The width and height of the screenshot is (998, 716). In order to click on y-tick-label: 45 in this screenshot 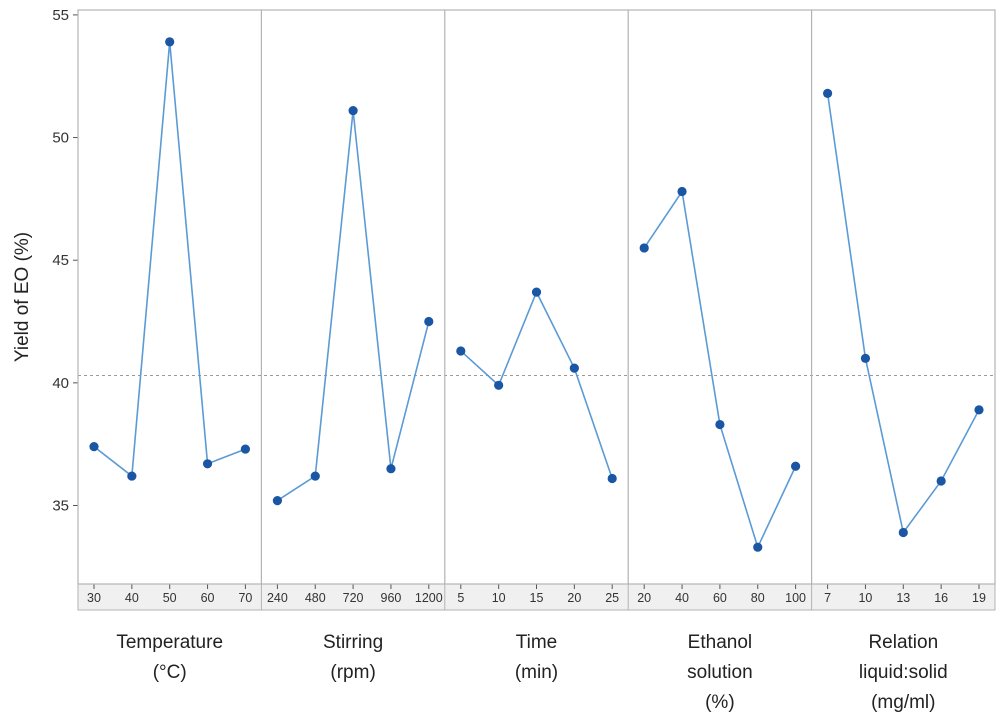, I will do `click(60, 260)`.